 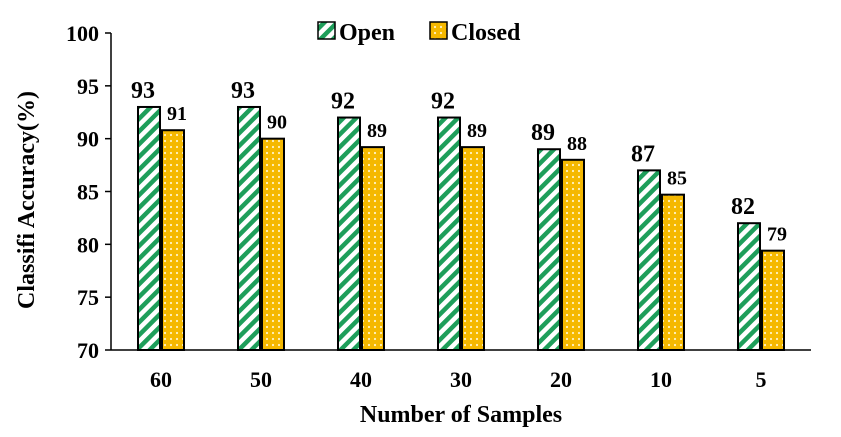 I want to click on x-tick-label: 5, so click(x=761, y=379).